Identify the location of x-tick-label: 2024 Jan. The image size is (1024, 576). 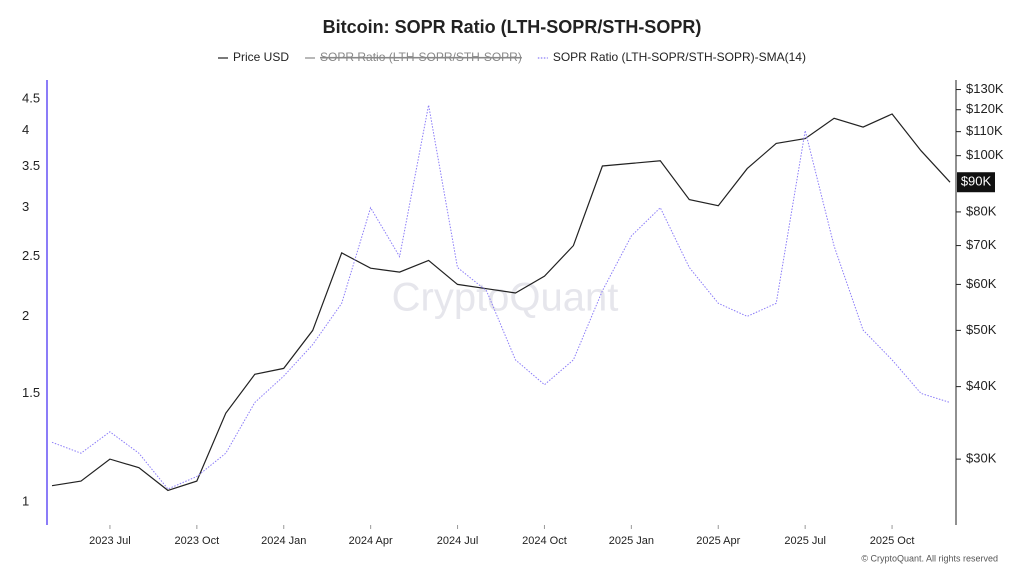
(283, 541).